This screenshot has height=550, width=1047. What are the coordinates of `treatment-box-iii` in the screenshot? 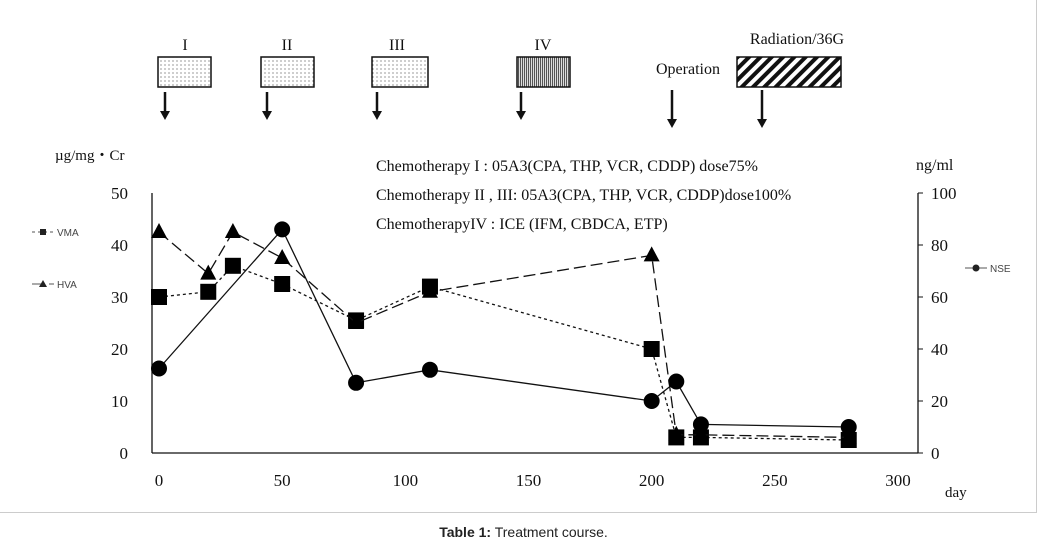 It's located at (400, 72).